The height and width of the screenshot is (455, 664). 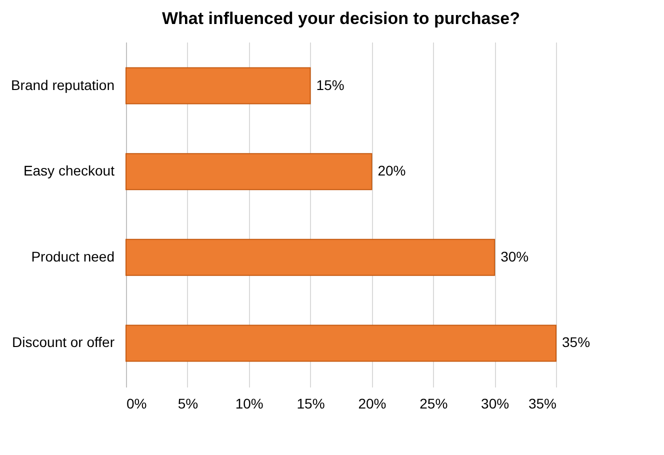 I want to click on chart-title: What influenced your decision to purchase?, so click(x=341, y=18).